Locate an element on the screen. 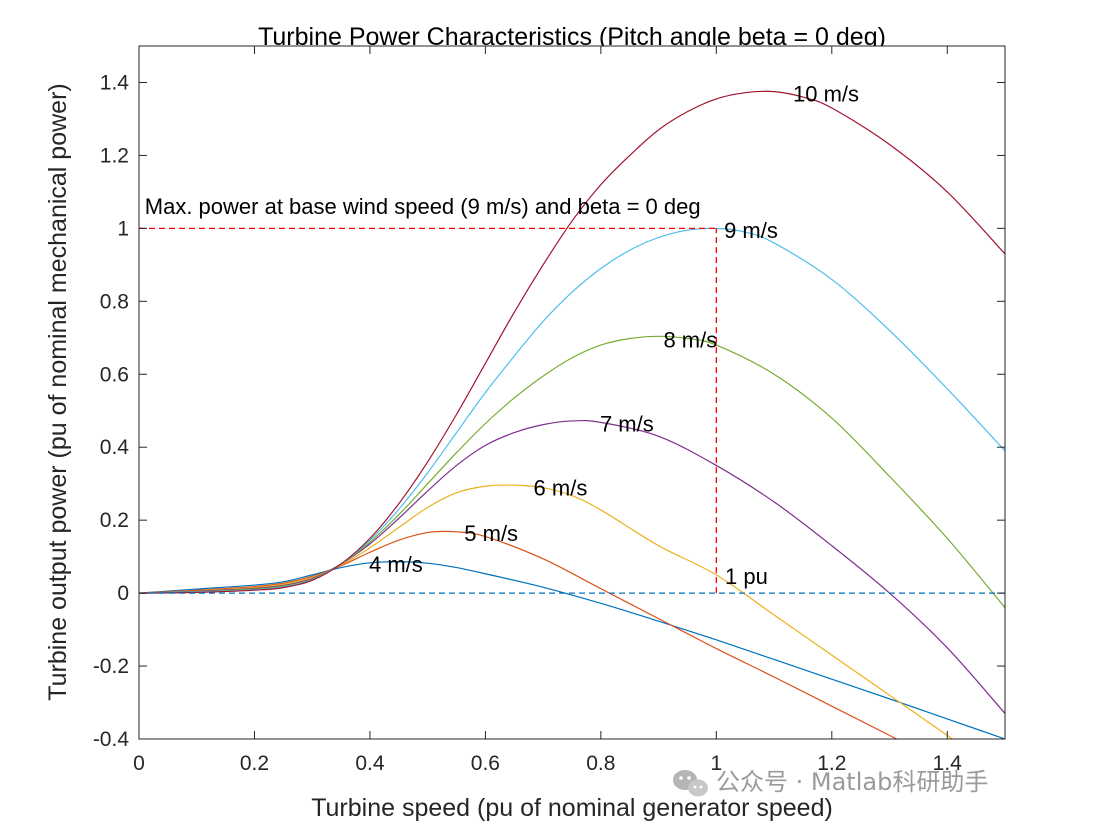 This screenshot has height=828, width=1107. y-tick-label: 0.2 is located at coordinates (114, 520).